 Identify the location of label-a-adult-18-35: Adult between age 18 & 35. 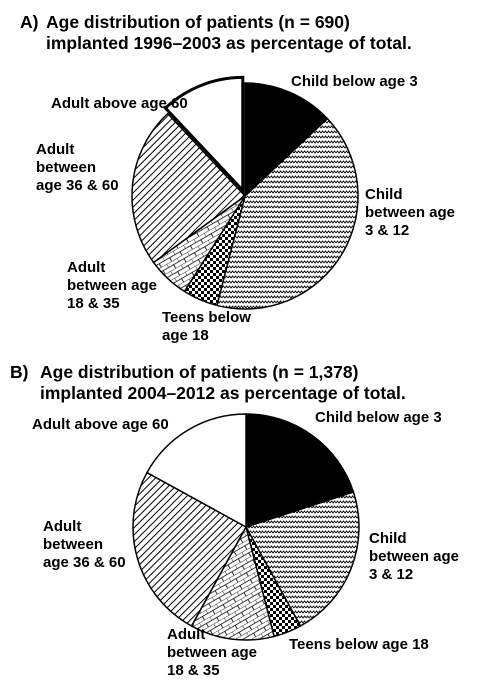
(112, 285).